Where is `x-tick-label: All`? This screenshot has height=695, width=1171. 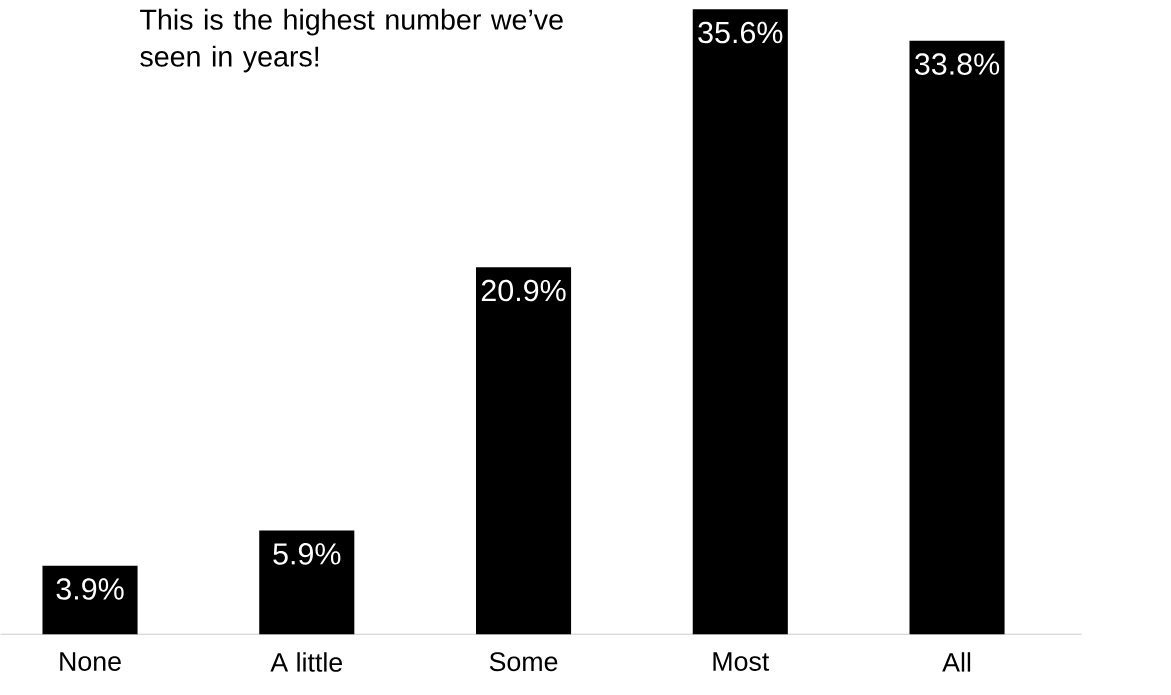 x-tick-label: All is located at coordinates (956, 662).